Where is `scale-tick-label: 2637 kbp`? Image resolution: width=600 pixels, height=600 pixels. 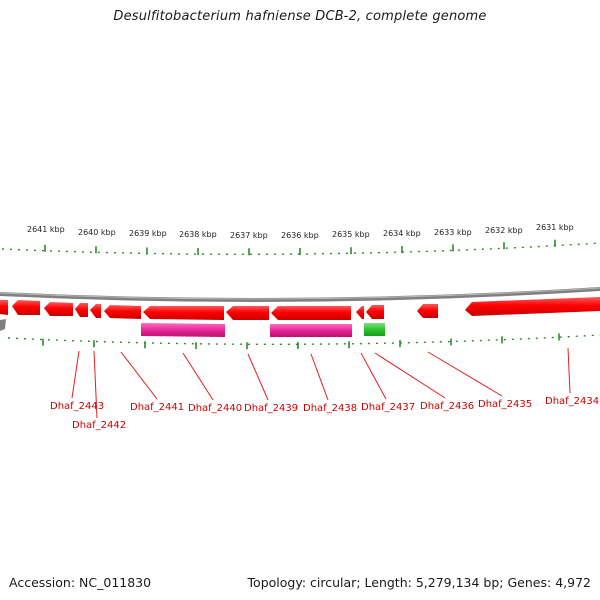 scale-tick-label: 2637 kbp is located at coordinates (249, 235).